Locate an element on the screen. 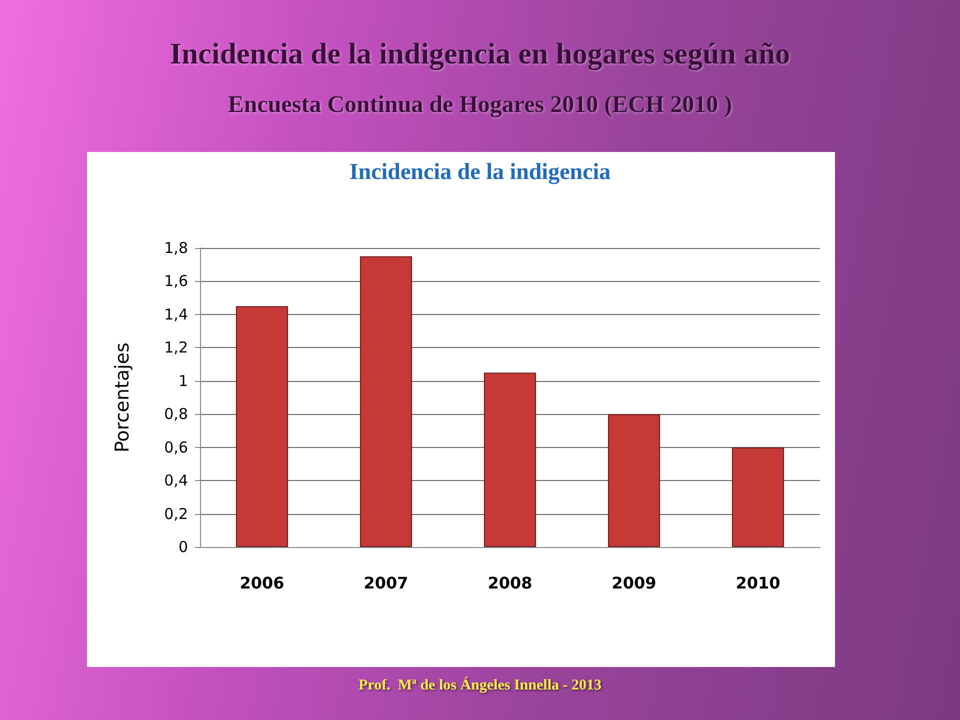 The width and height of the screenshot is (960, 720). y-tick-label: 0 is located at coordinates (183, 547).